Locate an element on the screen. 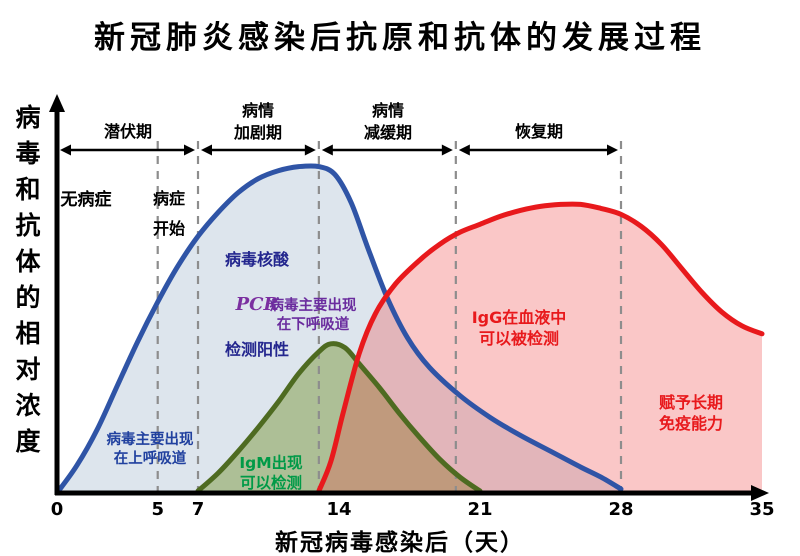 The height and width of the screenshot is (556, 800). phase-label-incubation: 潜伏期 is located at coordinates (128, 131).